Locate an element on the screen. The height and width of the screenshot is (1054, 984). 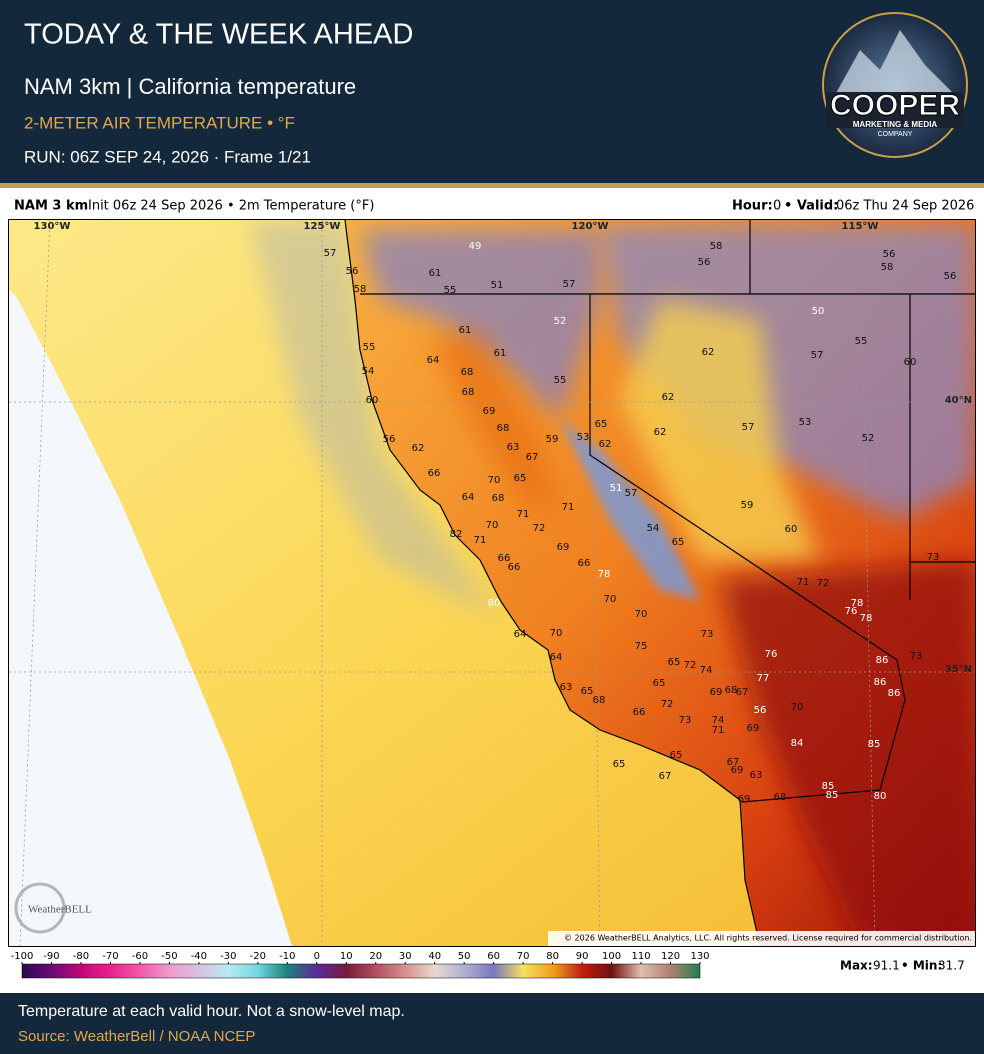
temperature-label: 53 is located at coordinates (805, 422).